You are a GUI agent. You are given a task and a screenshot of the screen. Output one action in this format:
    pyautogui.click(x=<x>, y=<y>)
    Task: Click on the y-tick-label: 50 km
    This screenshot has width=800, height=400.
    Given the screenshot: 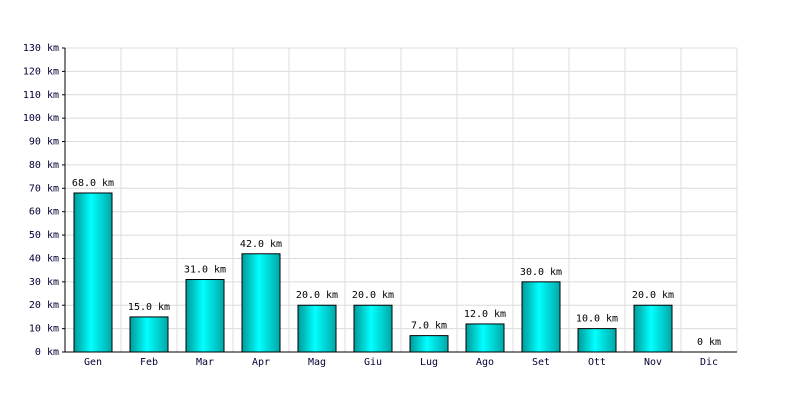 What is the action you would take?
    pyautogui.click(x=44, y=235)
    